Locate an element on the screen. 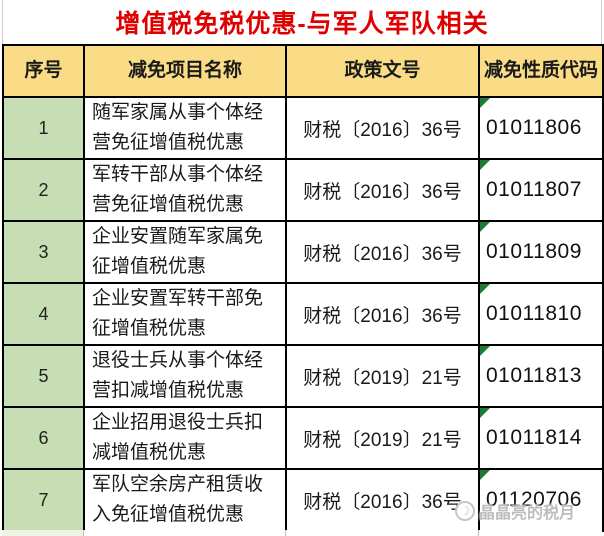  sliver-green-cell is located at coordinates (42, 533).